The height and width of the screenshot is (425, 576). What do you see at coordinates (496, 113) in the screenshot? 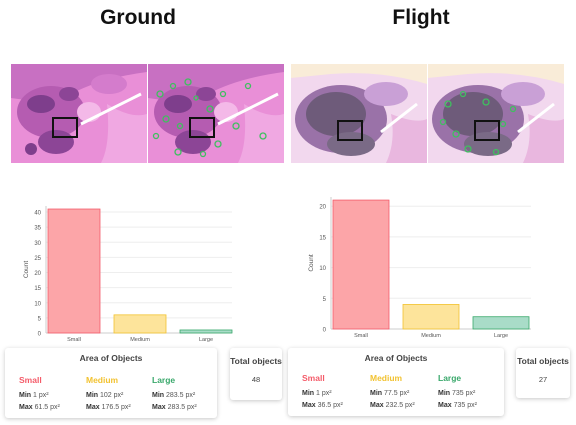
I see `flight-tissue-segmented-image` at bounding box center [496, 113].